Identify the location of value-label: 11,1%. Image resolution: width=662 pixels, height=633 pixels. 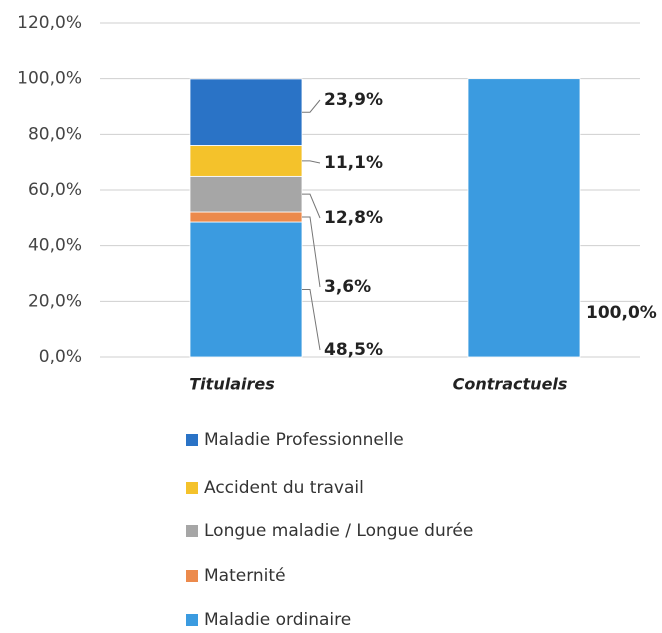
(353, 163).